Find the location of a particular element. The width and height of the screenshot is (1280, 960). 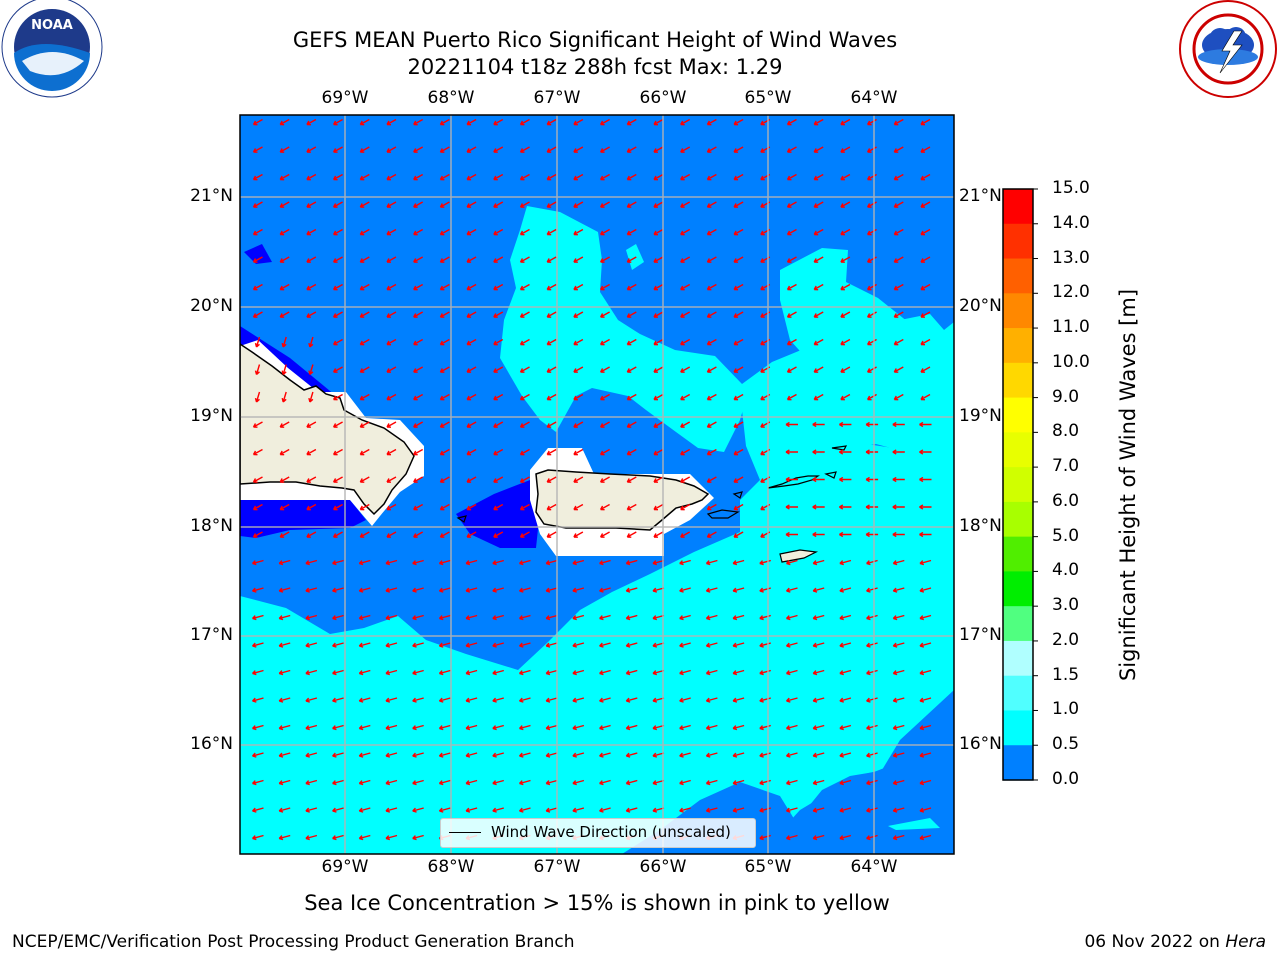

colorbar-tick-label: 13.0 is located at coordinates (1071, 257).